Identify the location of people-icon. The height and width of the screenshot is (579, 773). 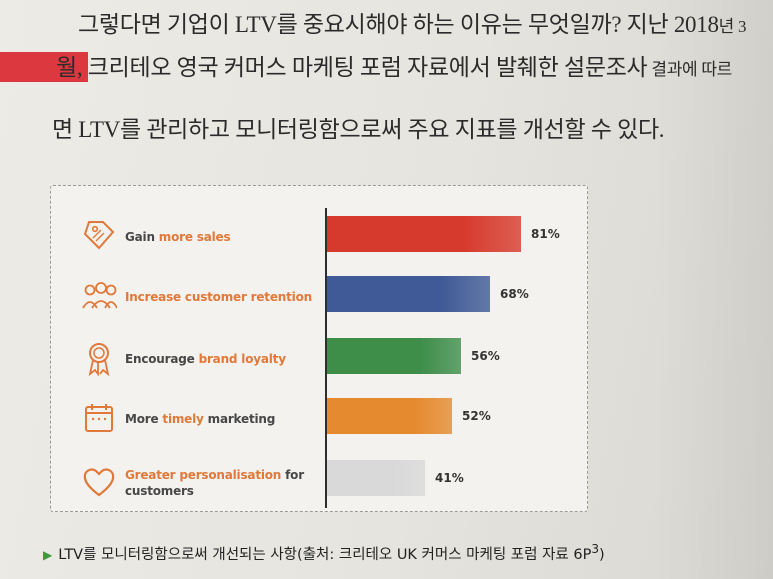
(99, 296).